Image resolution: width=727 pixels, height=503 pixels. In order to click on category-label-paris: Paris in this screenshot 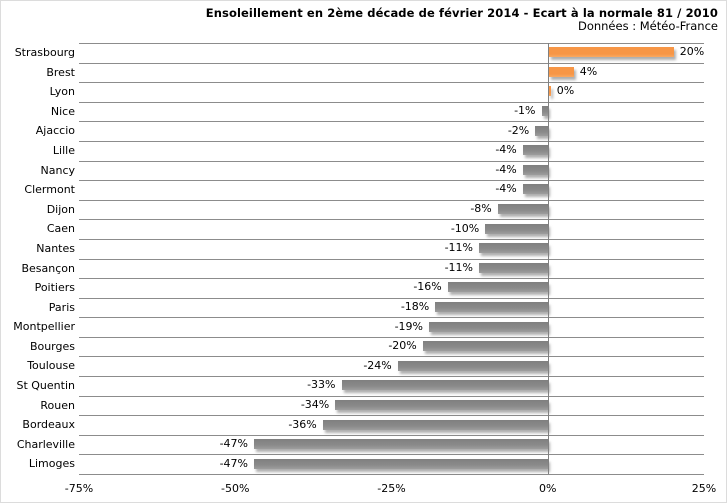, I will do `click(61, 307)`.